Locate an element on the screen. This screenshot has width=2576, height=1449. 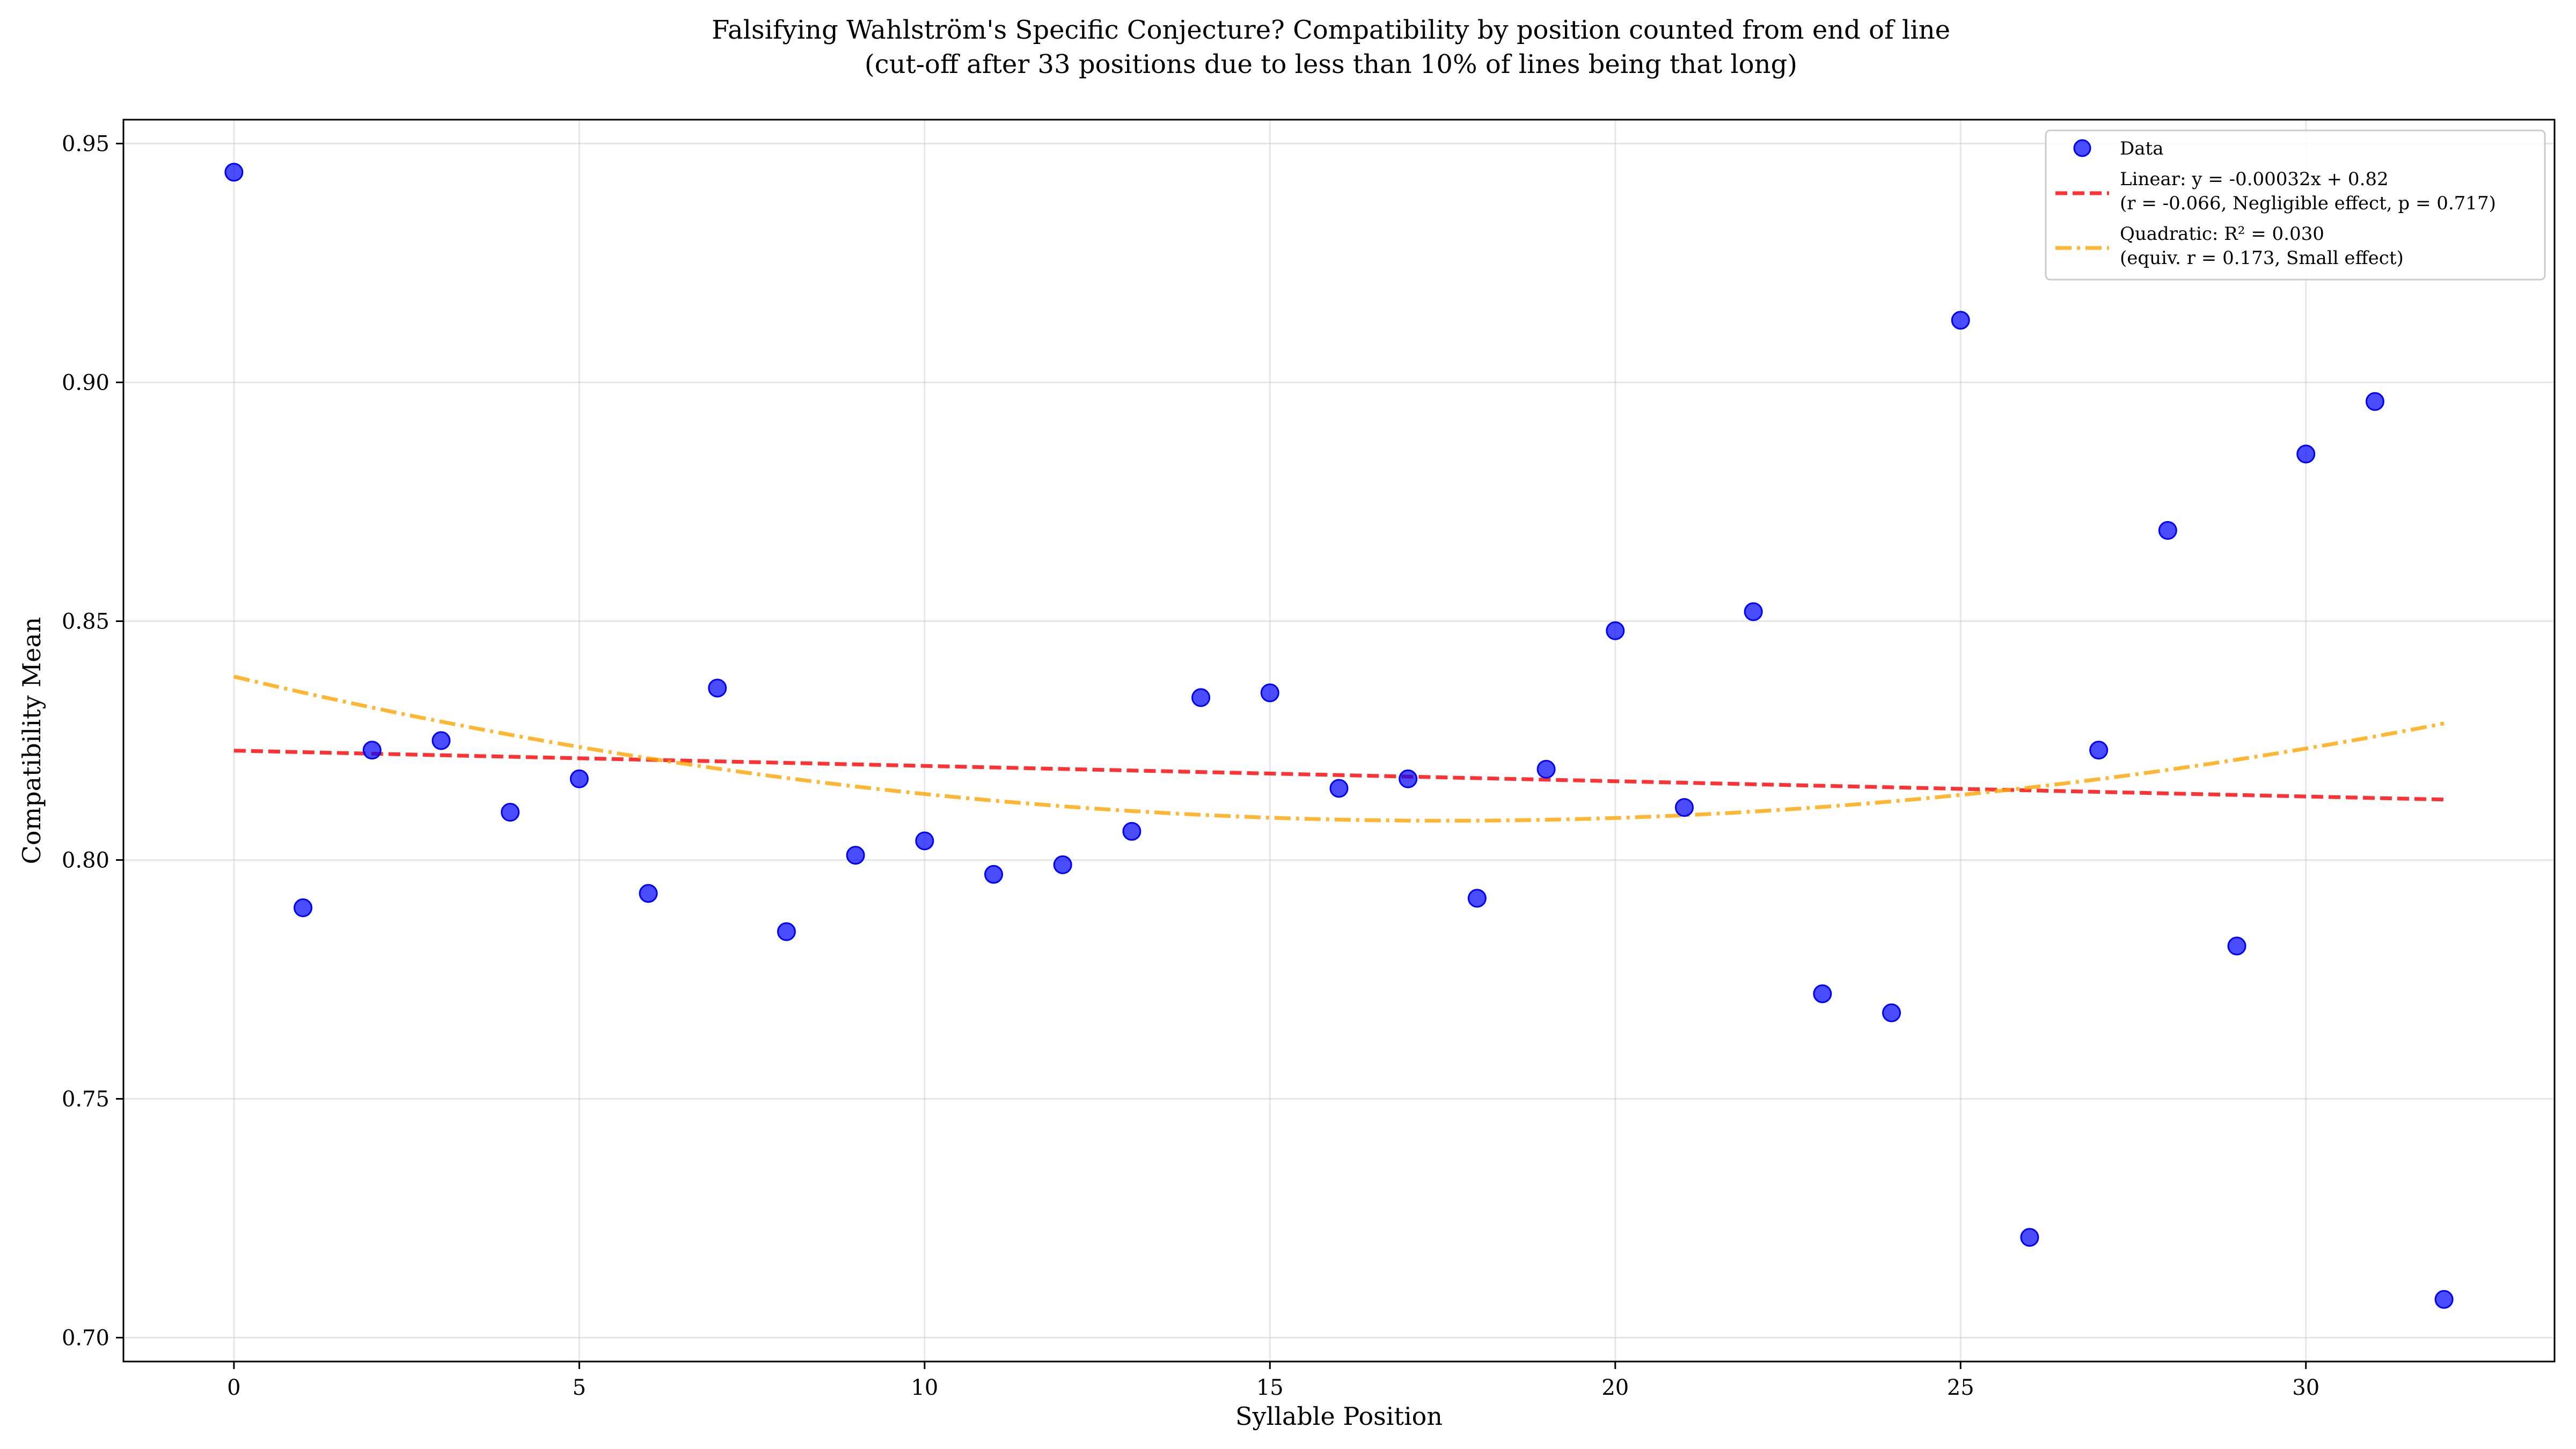
x-tick-label: 25 is located at coordinates (1960, 1387).